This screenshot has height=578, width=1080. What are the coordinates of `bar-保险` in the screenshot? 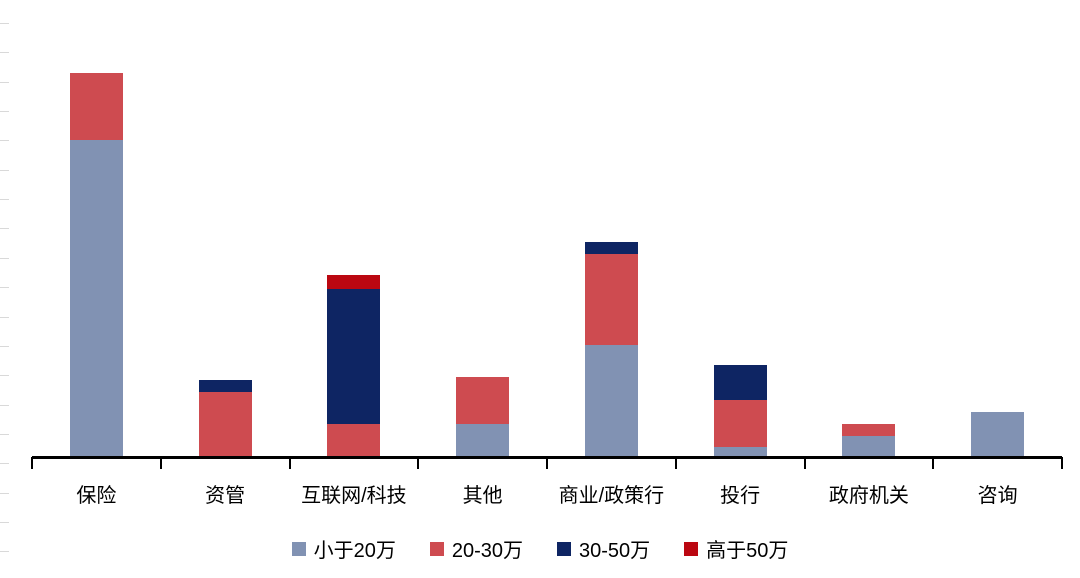 It's located at (96, 264).